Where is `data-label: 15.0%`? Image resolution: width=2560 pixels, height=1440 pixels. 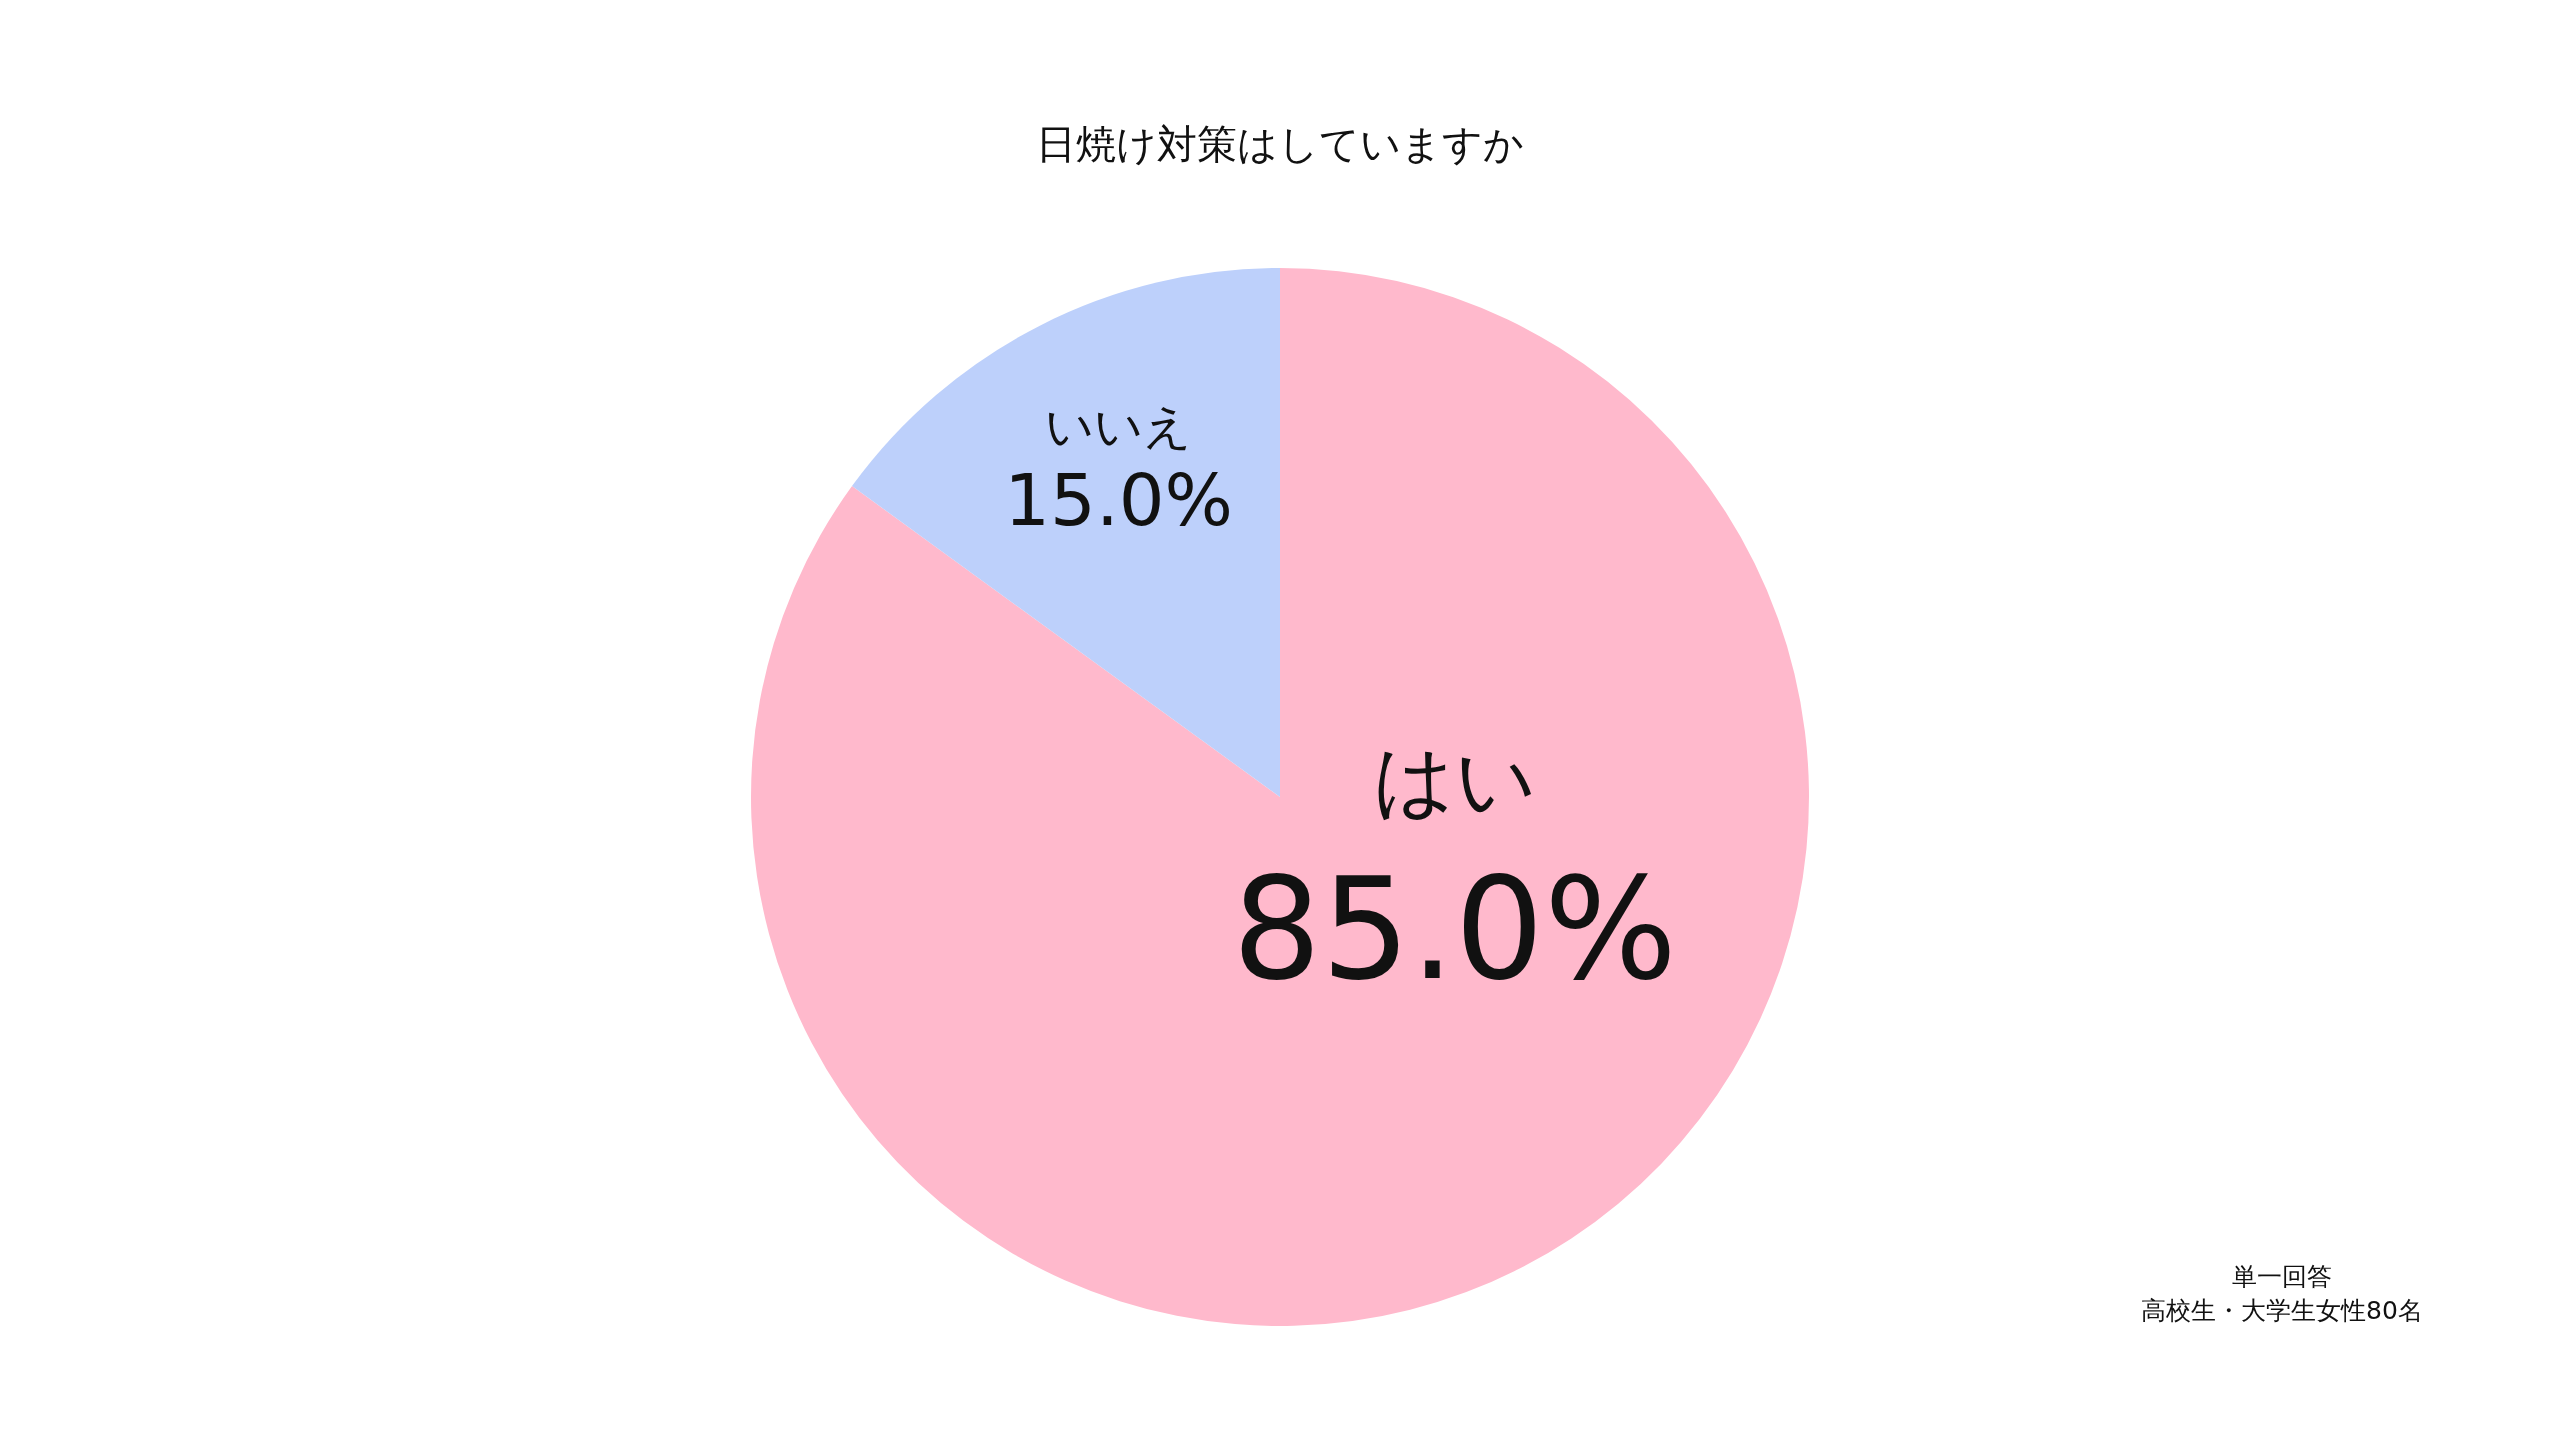 data-label: 15.0% is located at coordinates (1119, 499).